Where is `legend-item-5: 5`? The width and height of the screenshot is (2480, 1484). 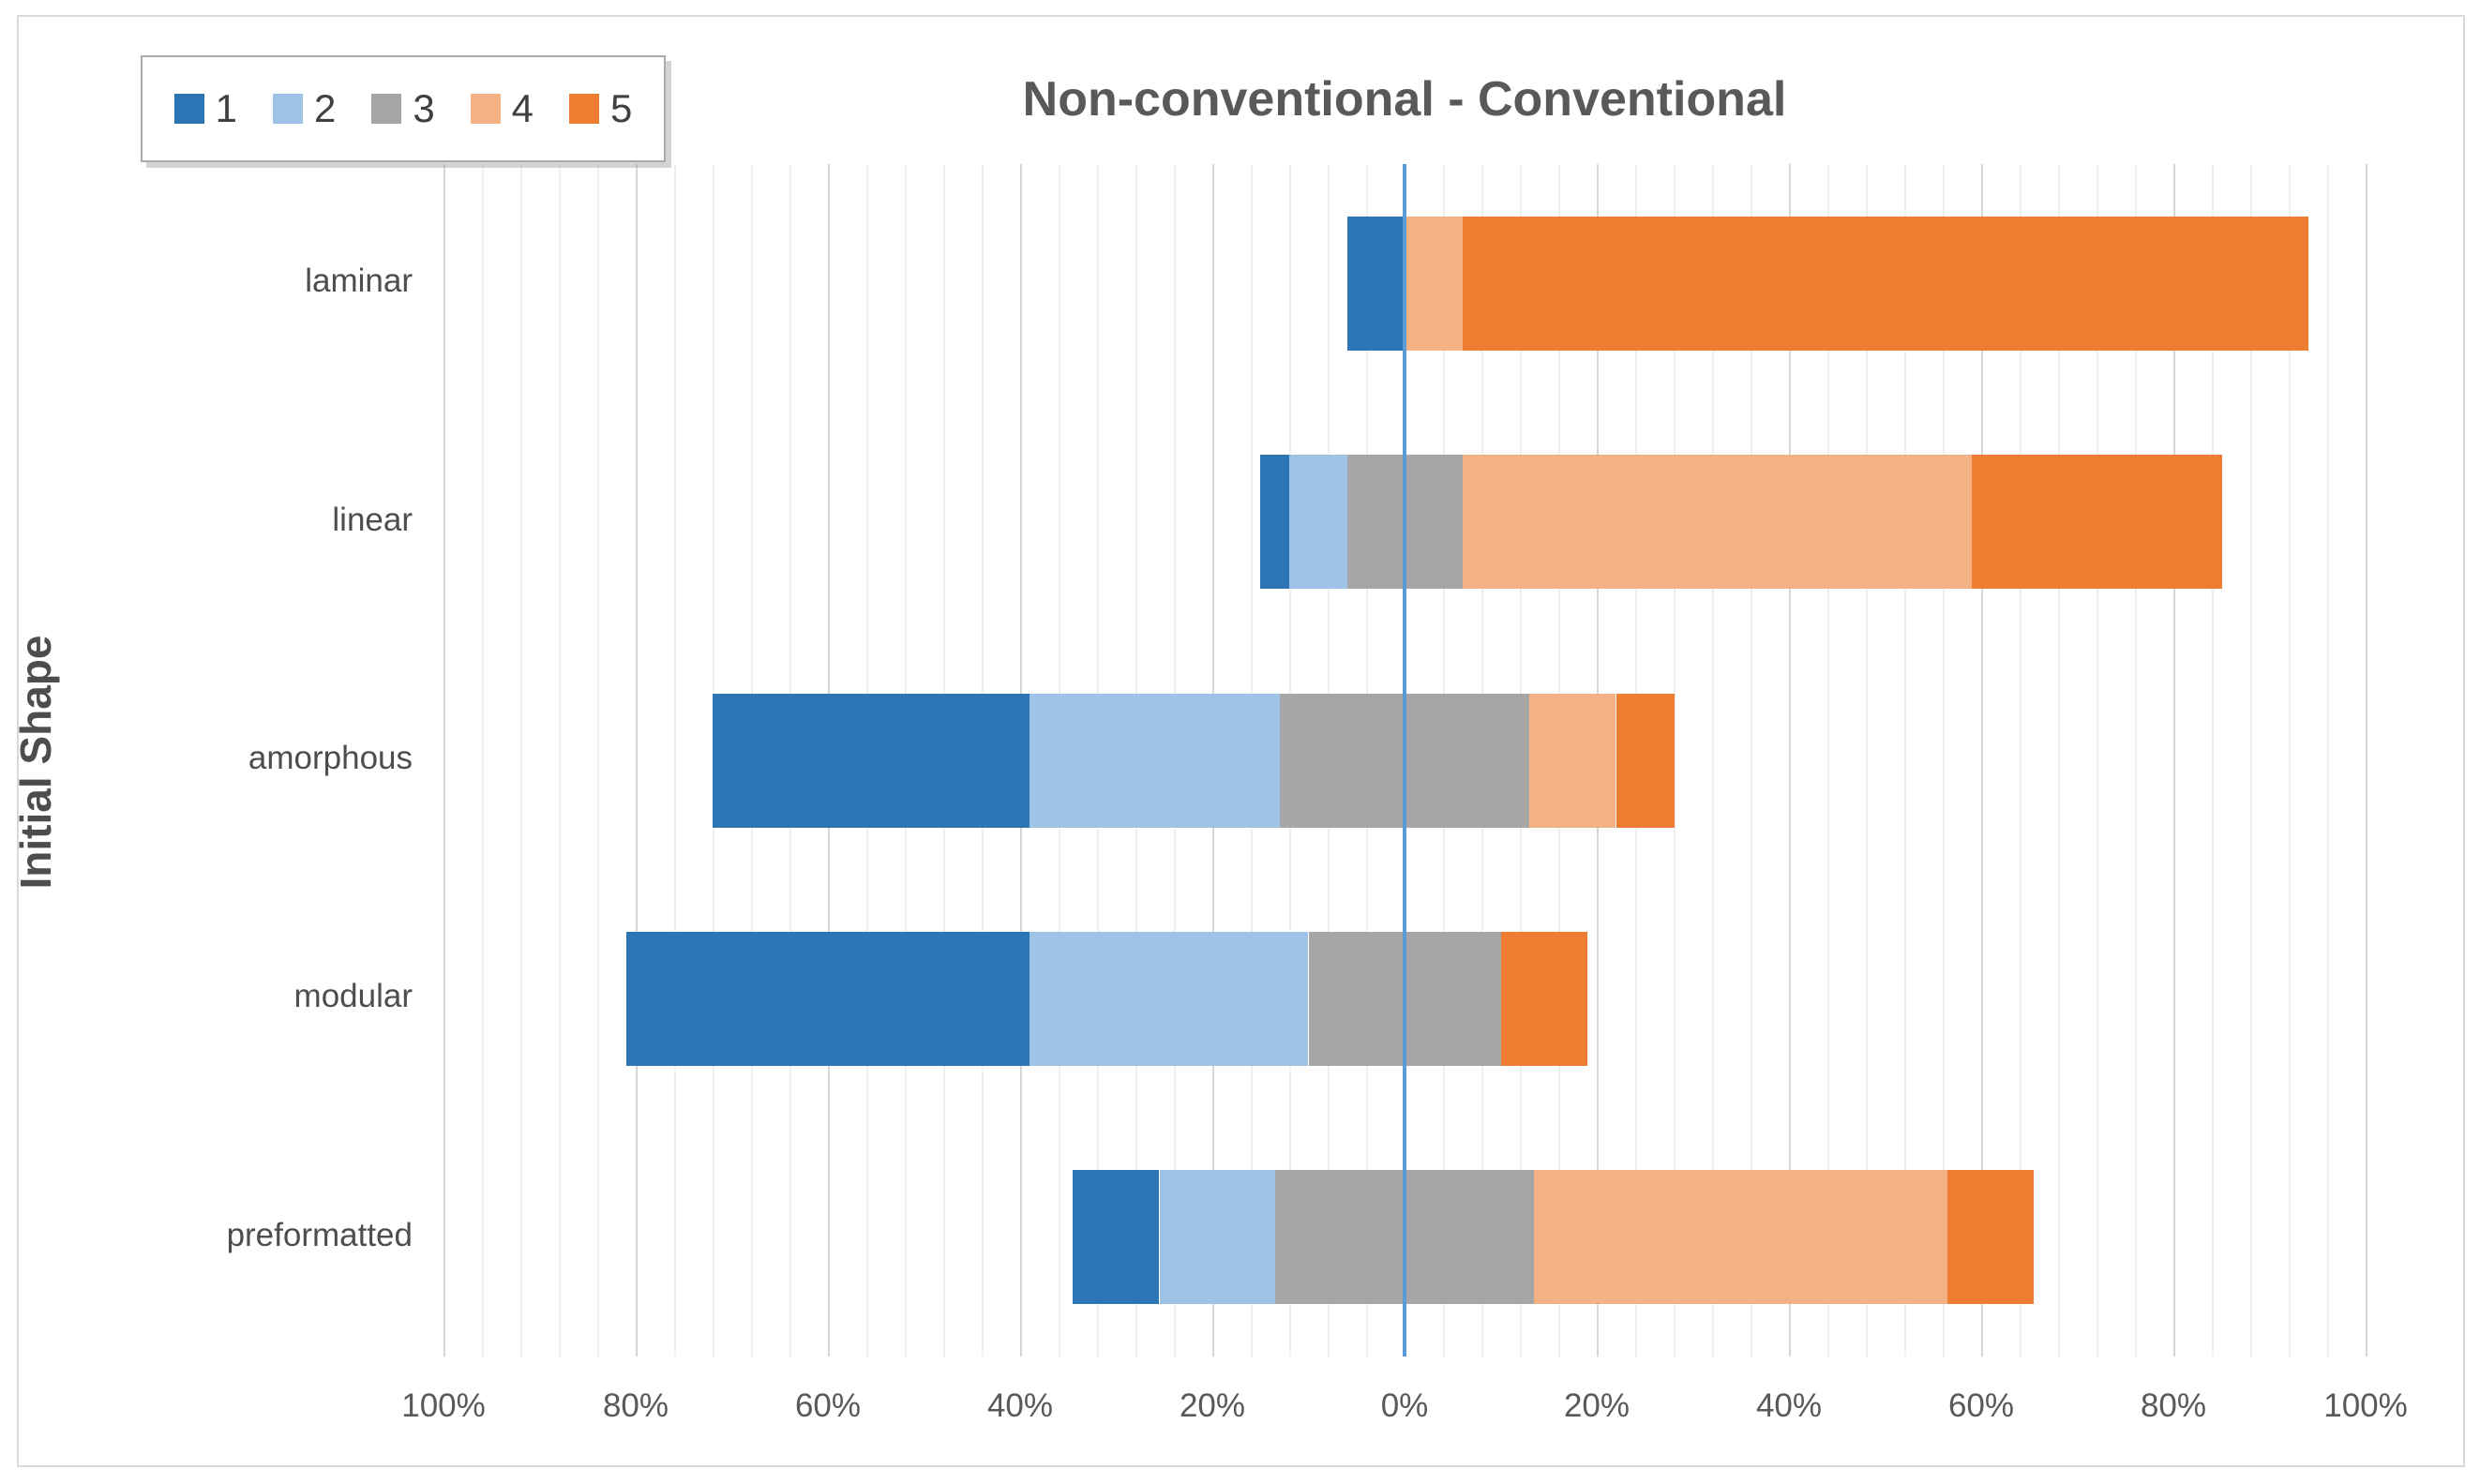
legend-item-5: 5 is located at coordinates (600, 108).